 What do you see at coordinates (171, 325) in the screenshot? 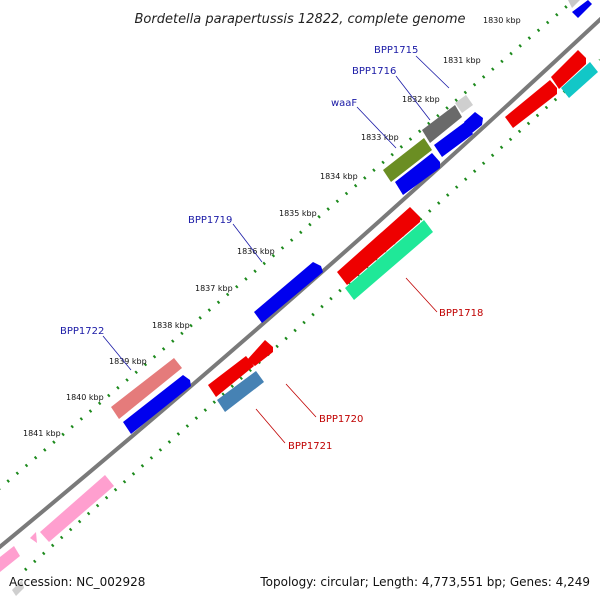
I see `scale-label: 1838 kbp` at bounding box center [171, 325].